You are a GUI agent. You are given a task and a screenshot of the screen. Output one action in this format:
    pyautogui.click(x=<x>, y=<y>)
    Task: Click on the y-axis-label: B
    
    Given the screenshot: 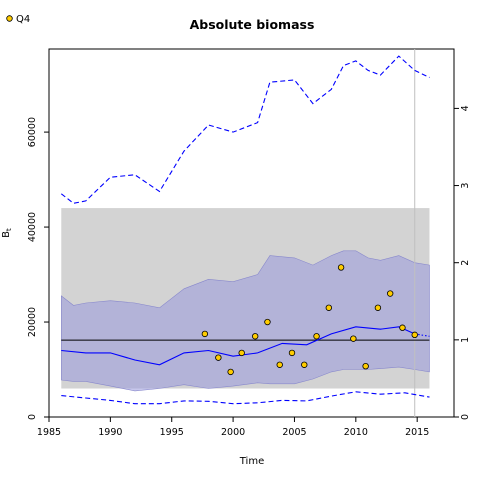 What is the action you would take?
    pyautogui.click(x=6, y=234)
    